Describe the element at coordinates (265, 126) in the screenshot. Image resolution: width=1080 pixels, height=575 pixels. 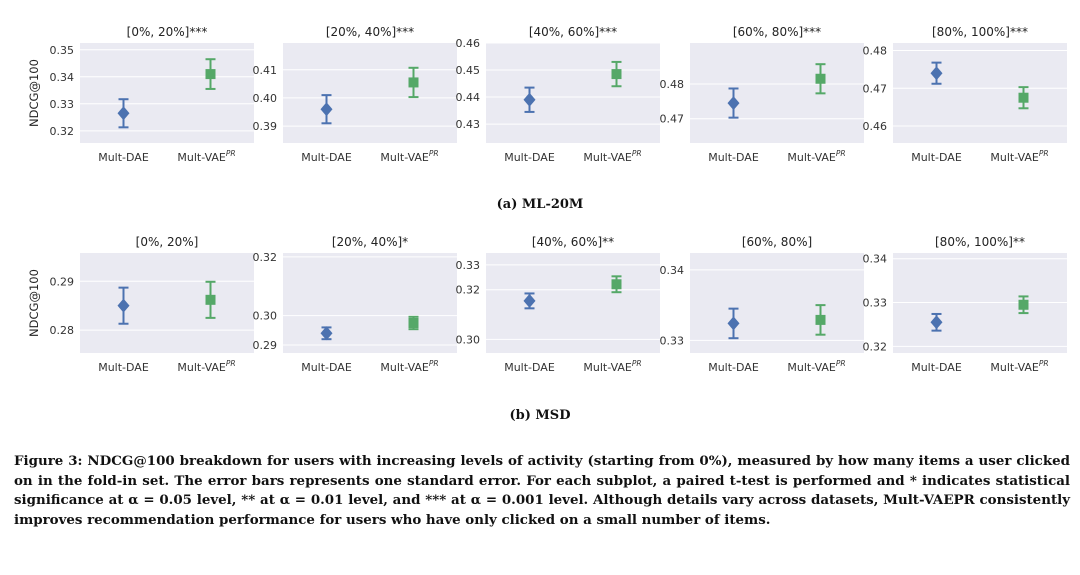
I see `y-tick-label: 0.39` at that location.